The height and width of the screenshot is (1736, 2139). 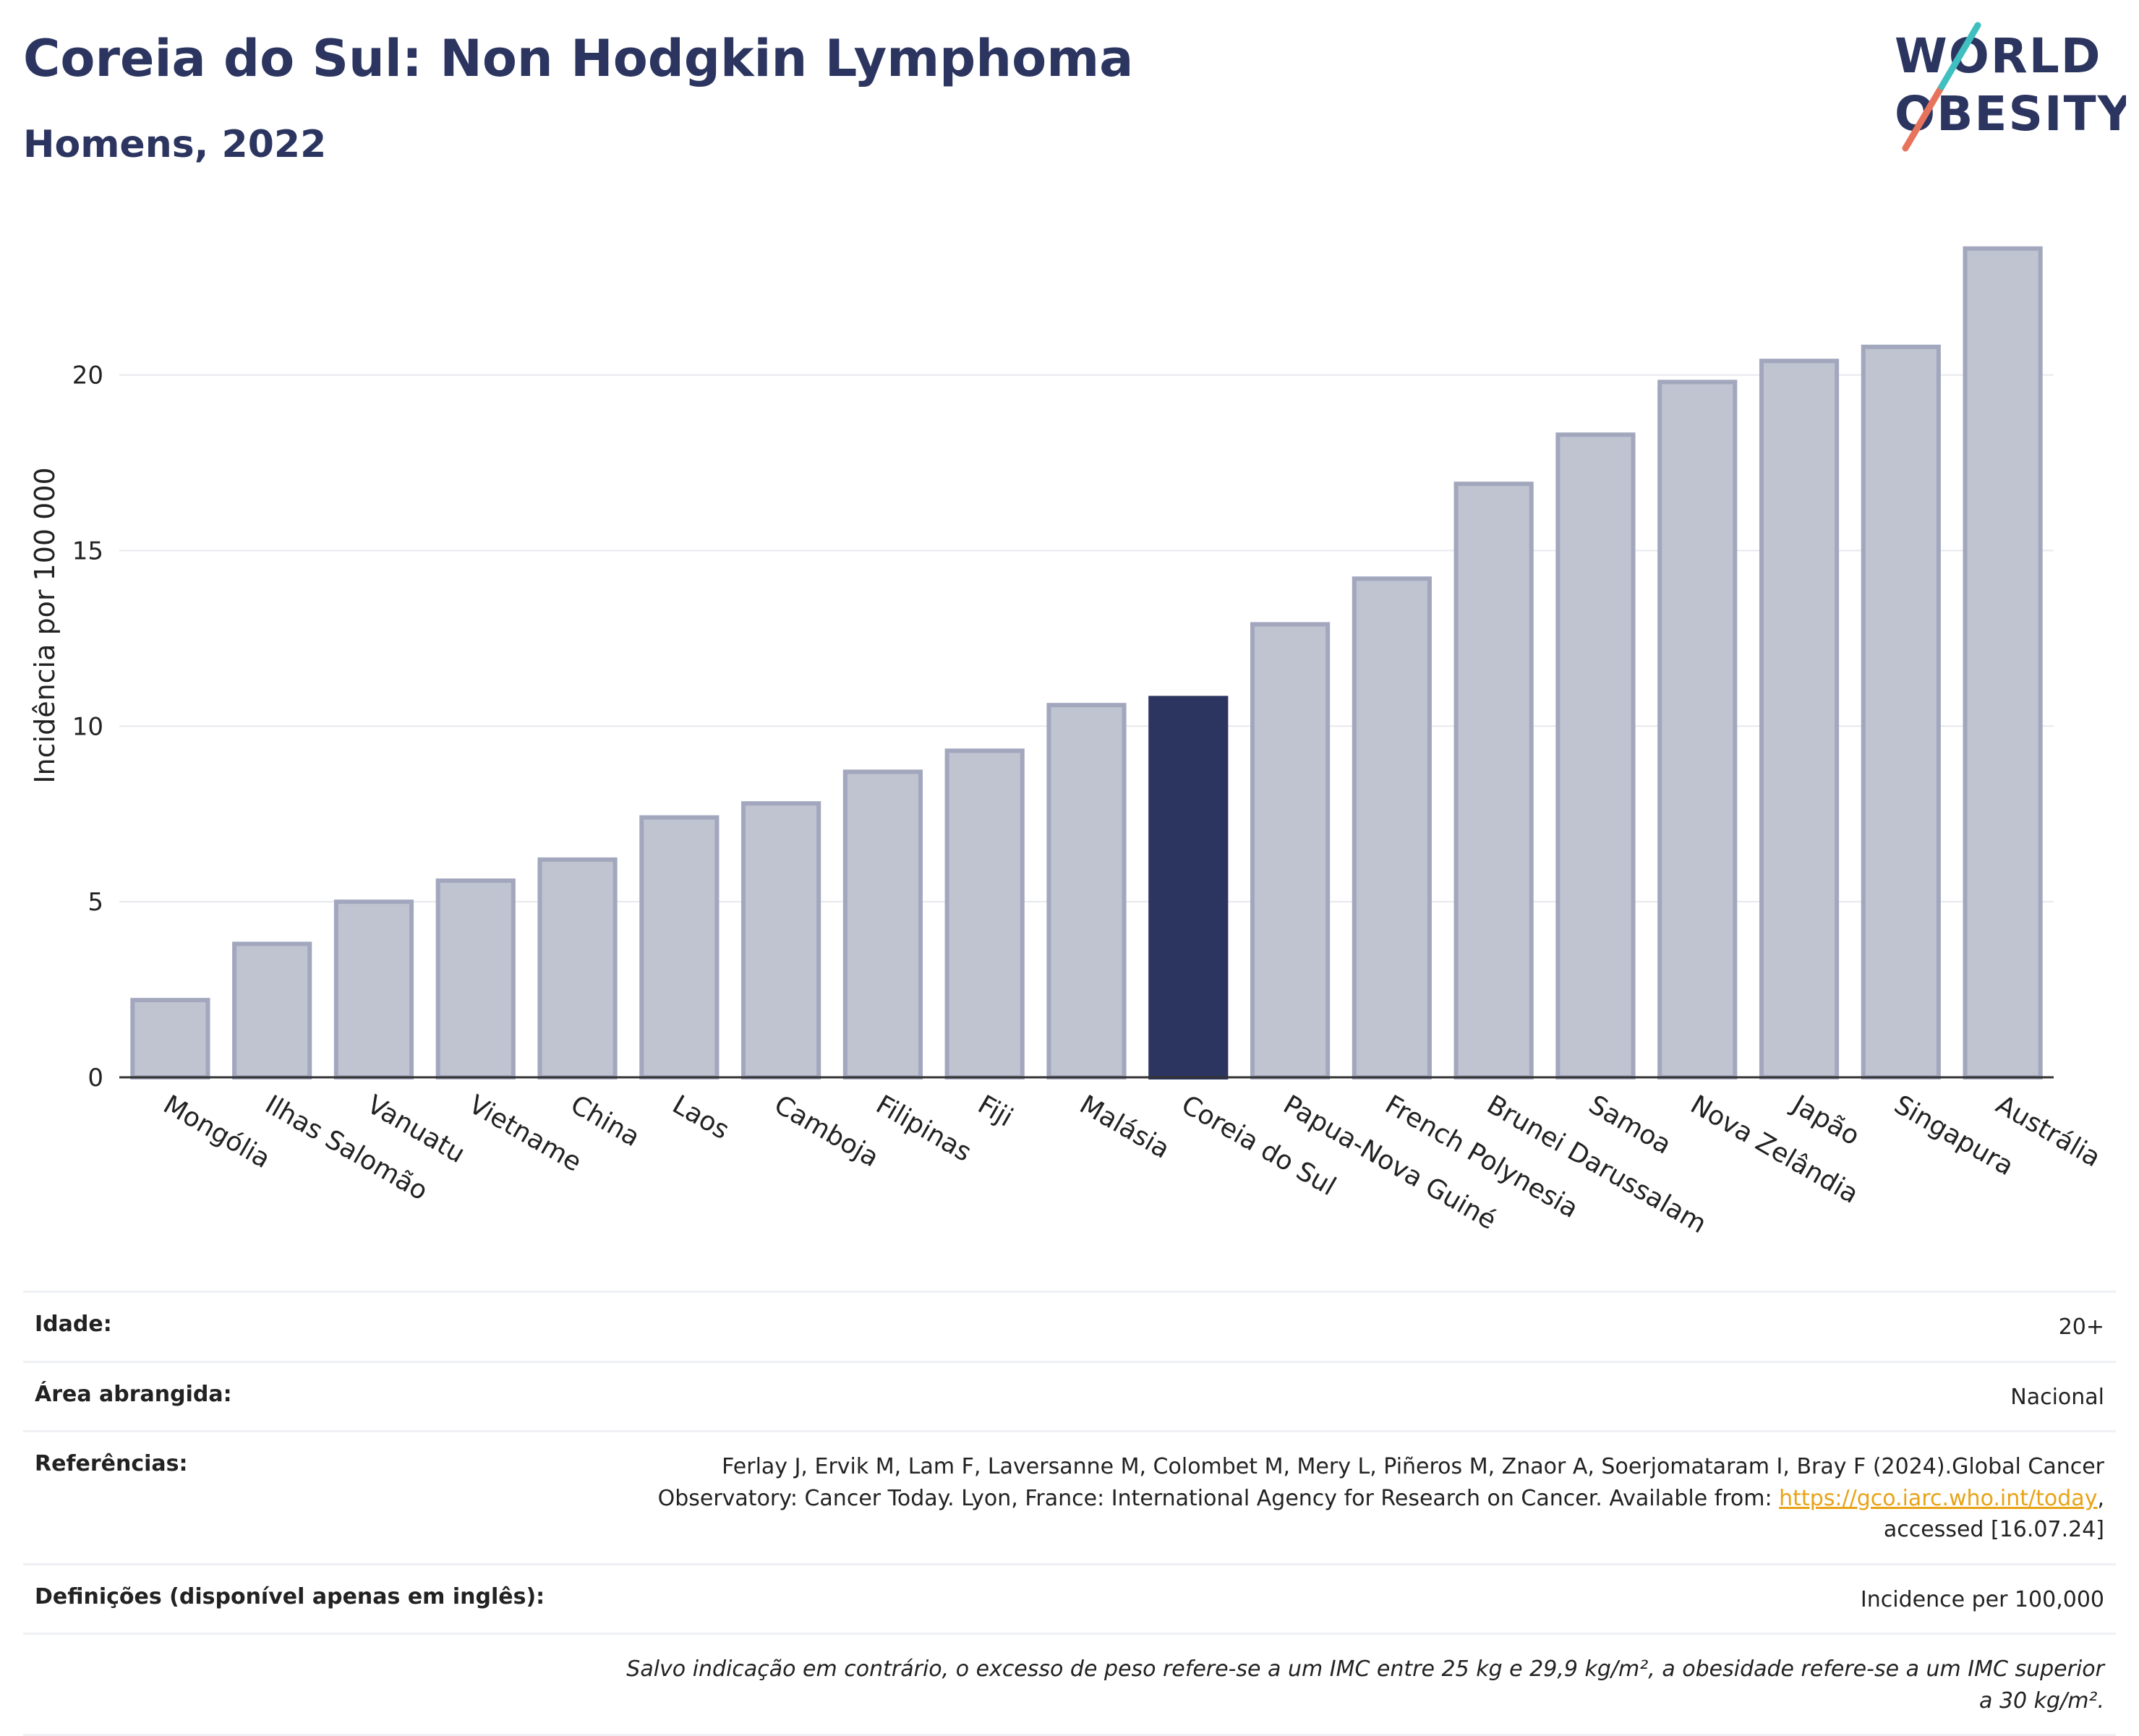 What do you see at coordinates (87, 550) in the screenshot?
I see `y-tick-label: 15` at bounding box center [87, 550].